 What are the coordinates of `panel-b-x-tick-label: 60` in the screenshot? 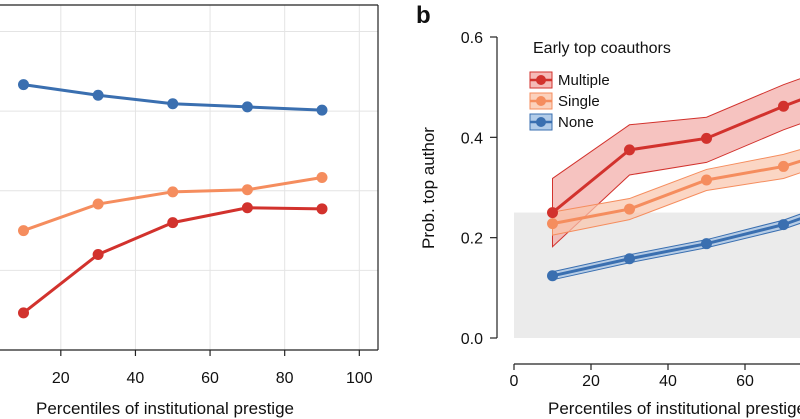 It's located at (745, 381).